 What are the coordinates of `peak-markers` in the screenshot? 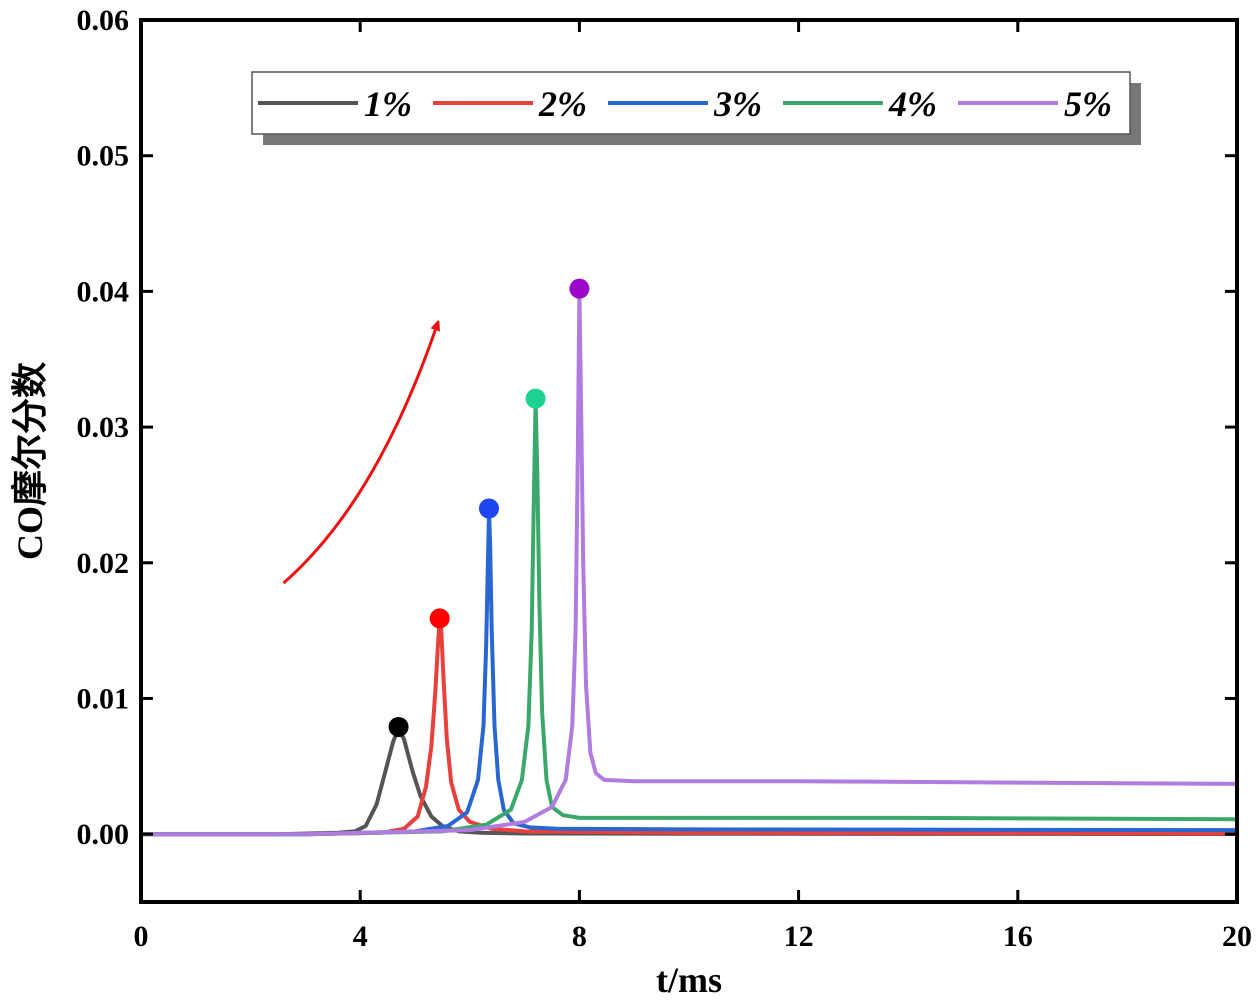 It's located at (489, 507).